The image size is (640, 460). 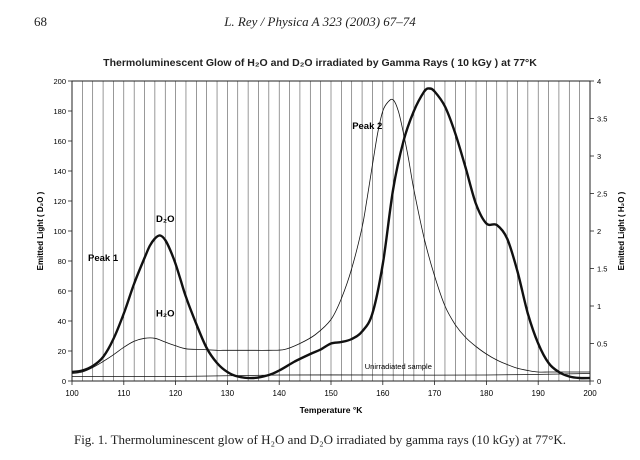 I want to click on annotation-label: Peak 2, so click(x=367, y=126).